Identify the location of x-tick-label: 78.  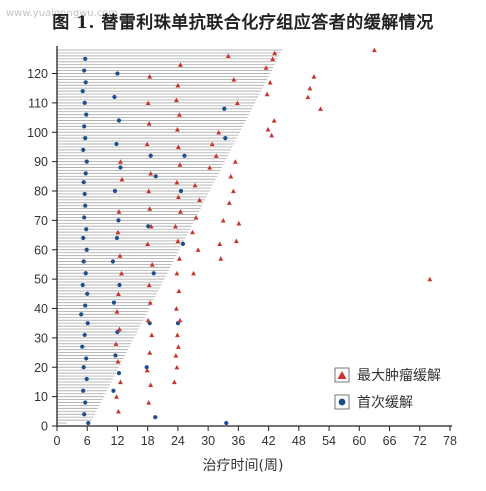
(450, 441).